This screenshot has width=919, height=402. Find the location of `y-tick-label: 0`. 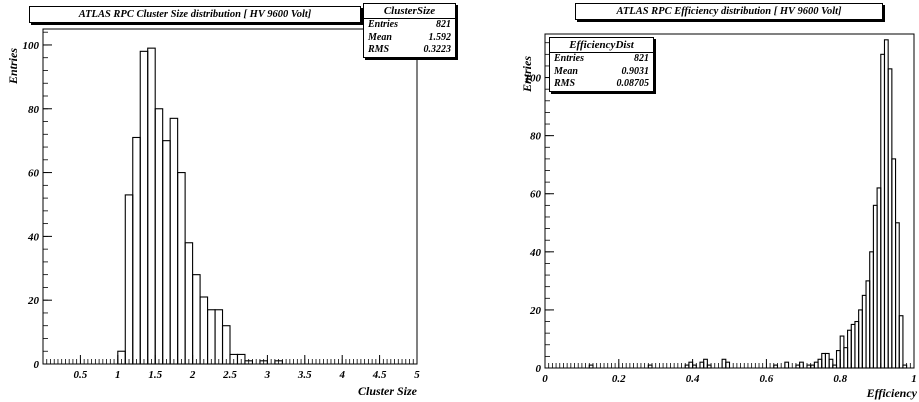

y-tick-label: 0 is located at coordinates (37, 365).